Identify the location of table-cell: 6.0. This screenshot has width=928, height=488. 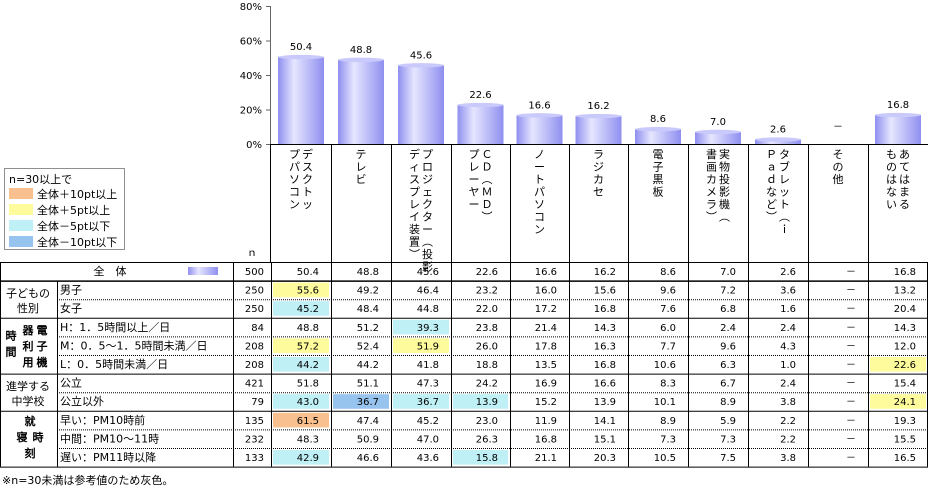
(668, 328).